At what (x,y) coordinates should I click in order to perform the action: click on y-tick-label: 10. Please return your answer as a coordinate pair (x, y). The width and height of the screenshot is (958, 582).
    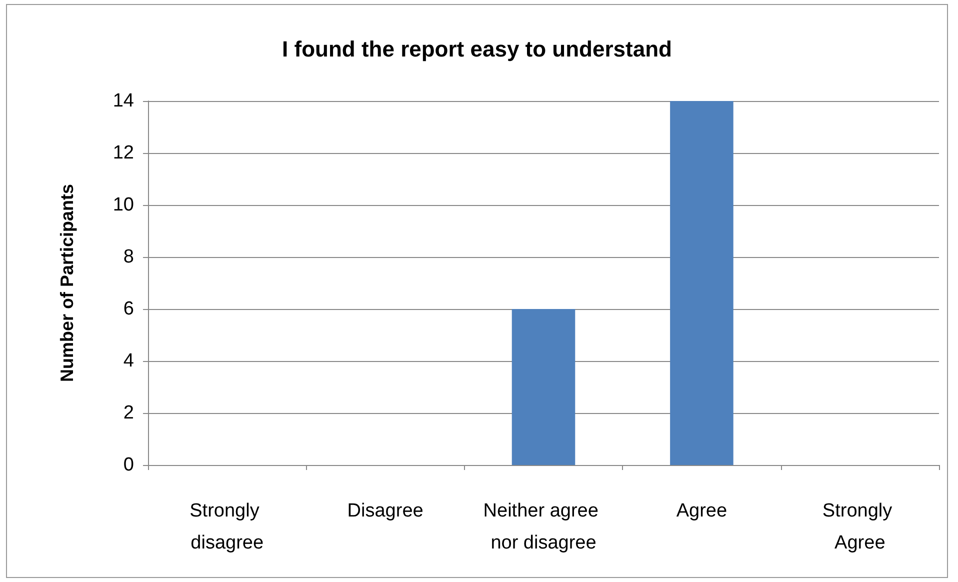
    Looking at the image, I should click on (123, 205).